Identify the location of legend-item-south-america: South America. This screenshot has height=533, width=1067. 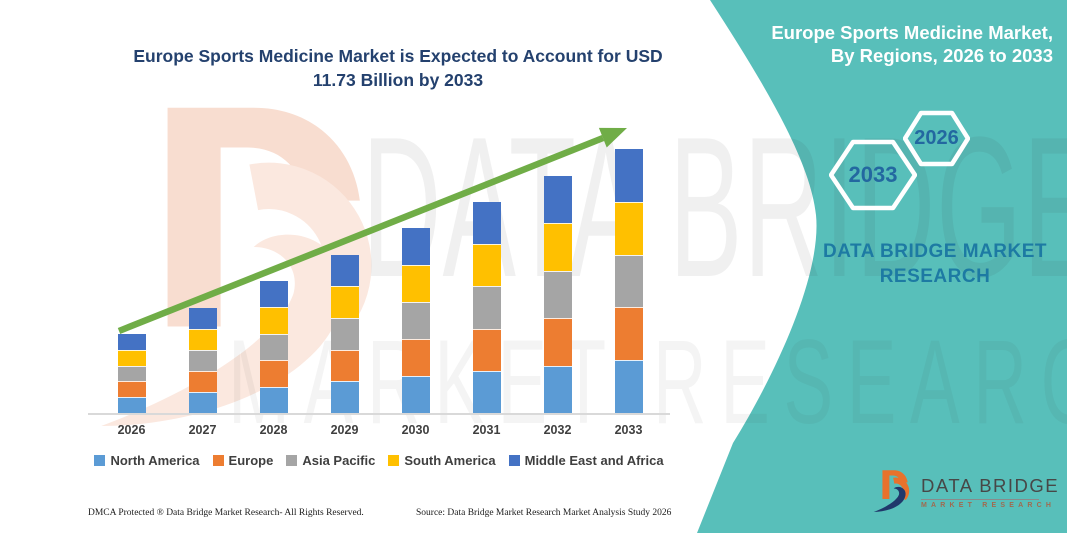
(442, 460).